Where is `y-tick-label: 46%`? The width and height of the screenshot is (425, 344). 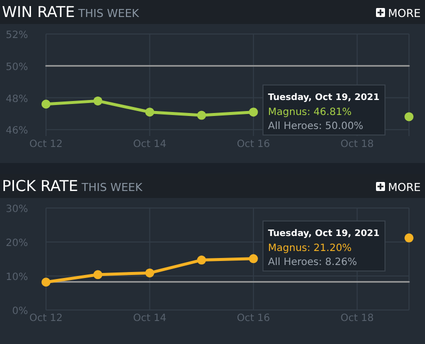 y-tick-label: 46% is located at coordinates (17, 131).